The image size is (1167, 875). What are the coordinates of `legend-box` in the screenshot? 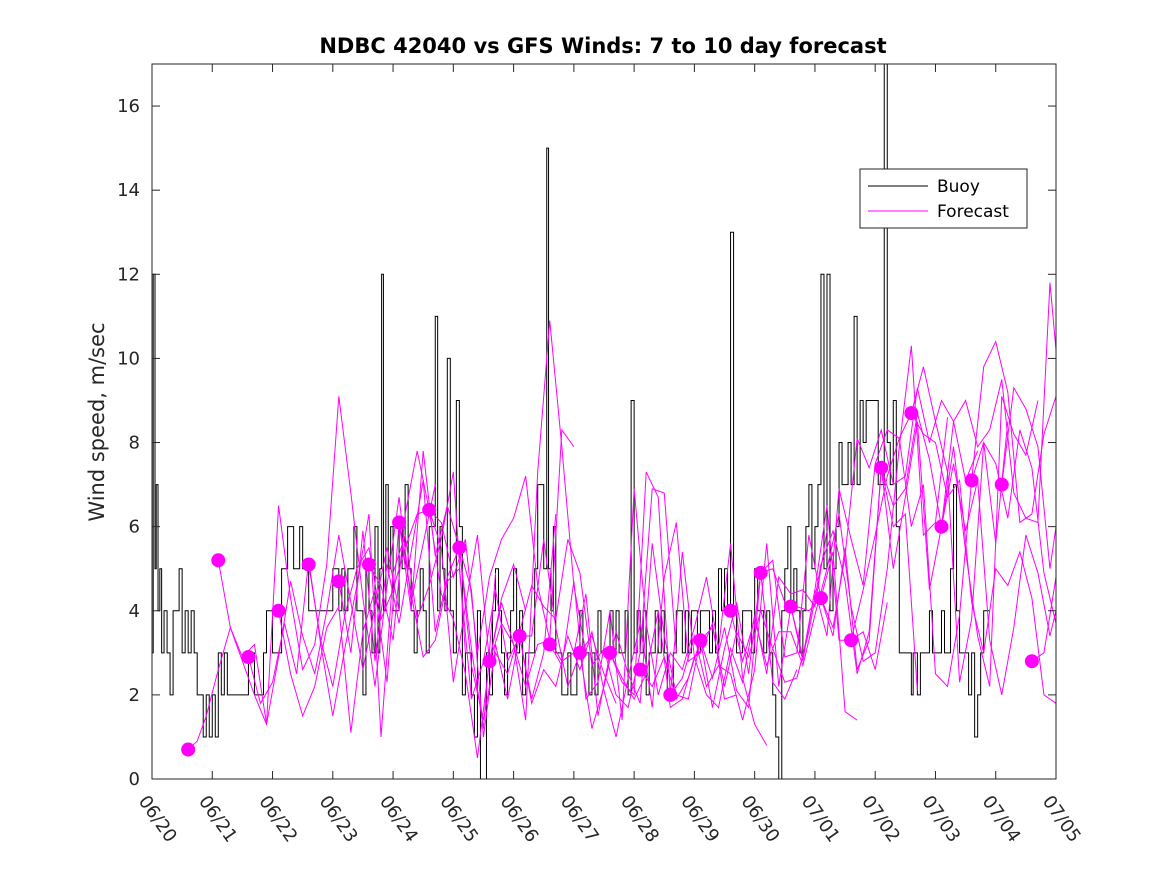 It's located at (943, 198).